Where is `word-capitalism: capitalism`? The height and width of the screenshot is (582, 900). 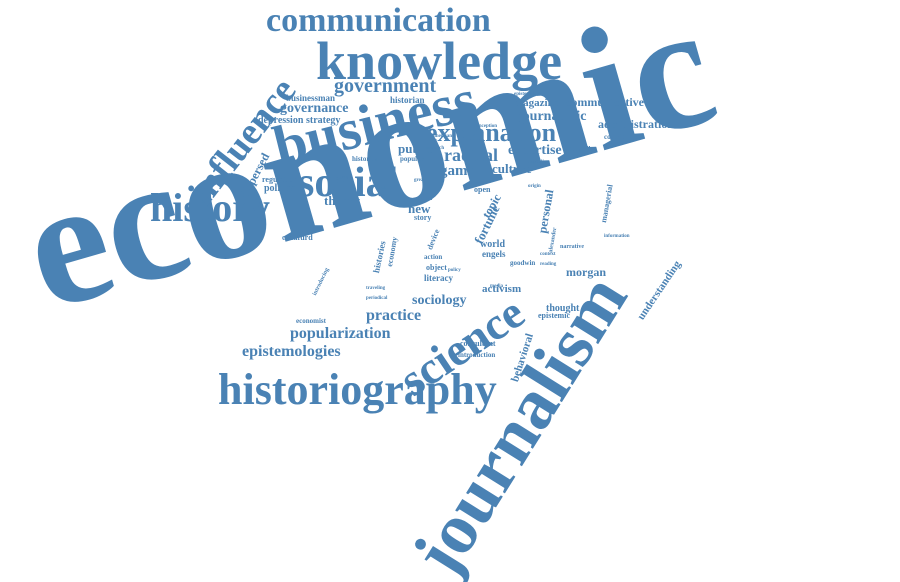 word-capitalism: capitalism is located at coordinates (539, 162).